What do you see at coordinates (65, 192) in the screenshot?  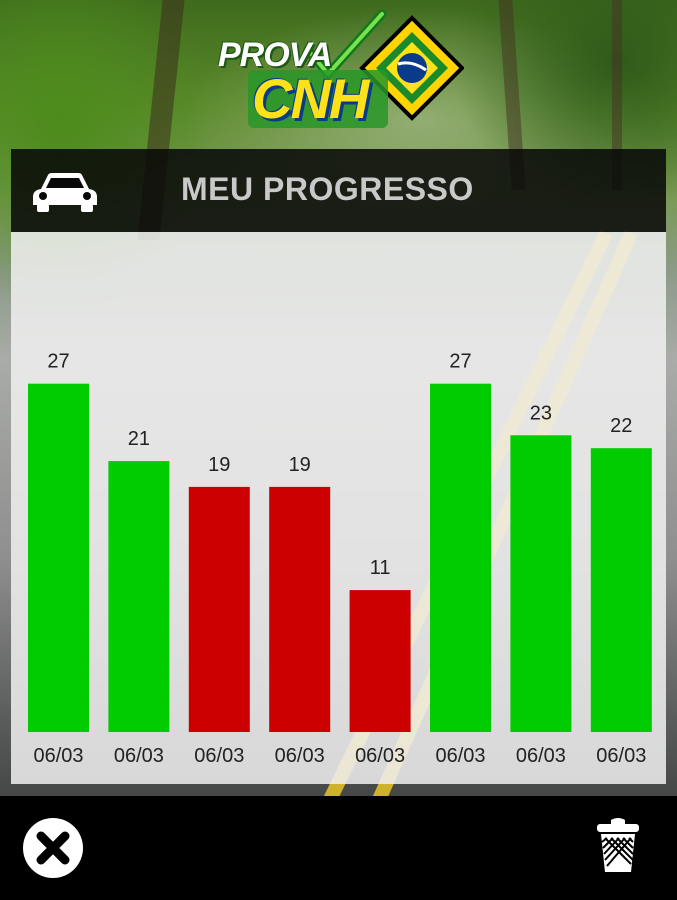 I see `car-icon` at bounding box center [65, 192].